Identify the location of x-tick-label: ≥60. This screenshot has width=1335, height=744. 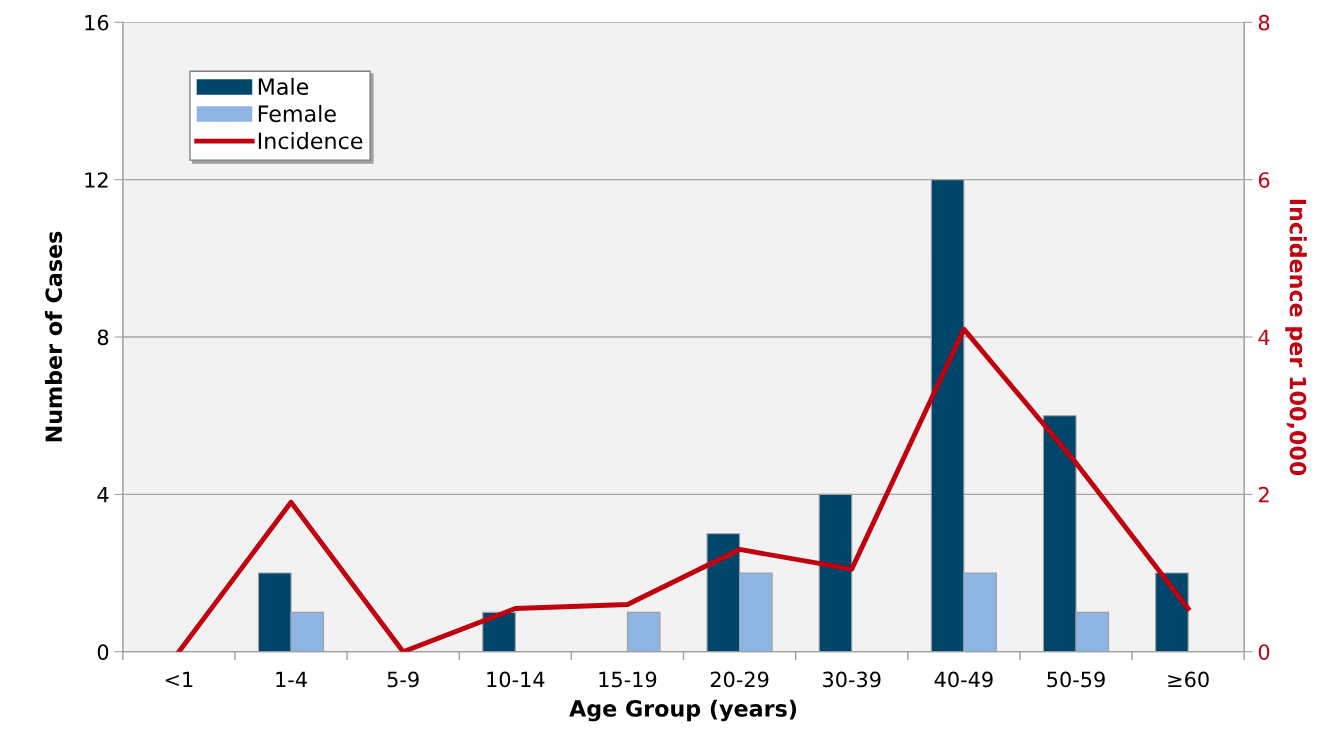
(1188, 679).